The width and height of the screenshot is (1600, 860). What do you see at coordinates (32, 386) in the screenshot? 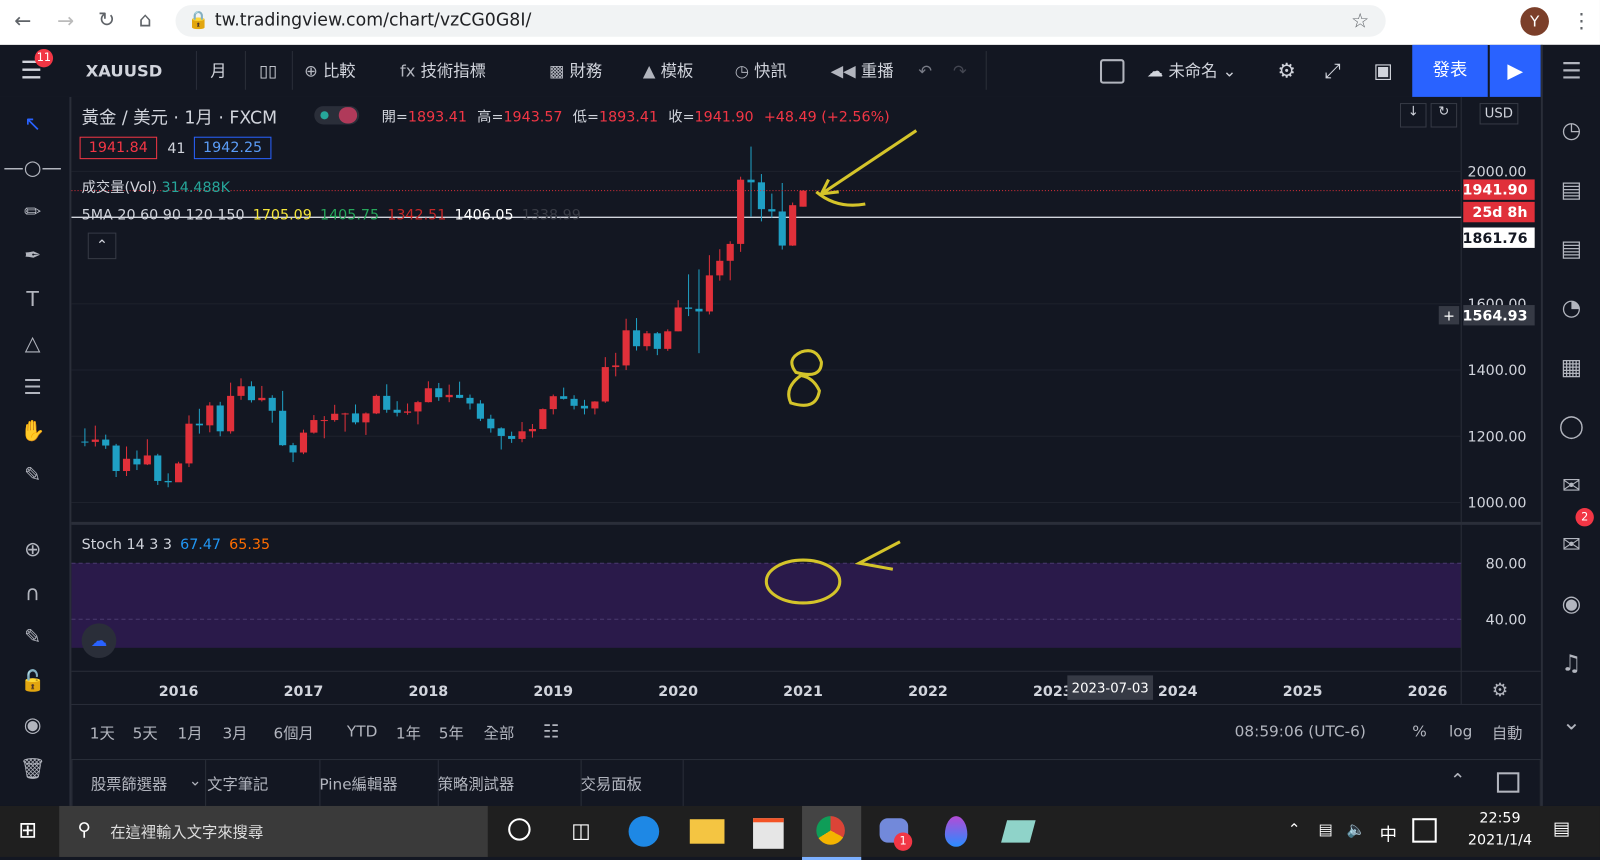
I see `tool-icon: ☰` at bounding box center [32, 386].